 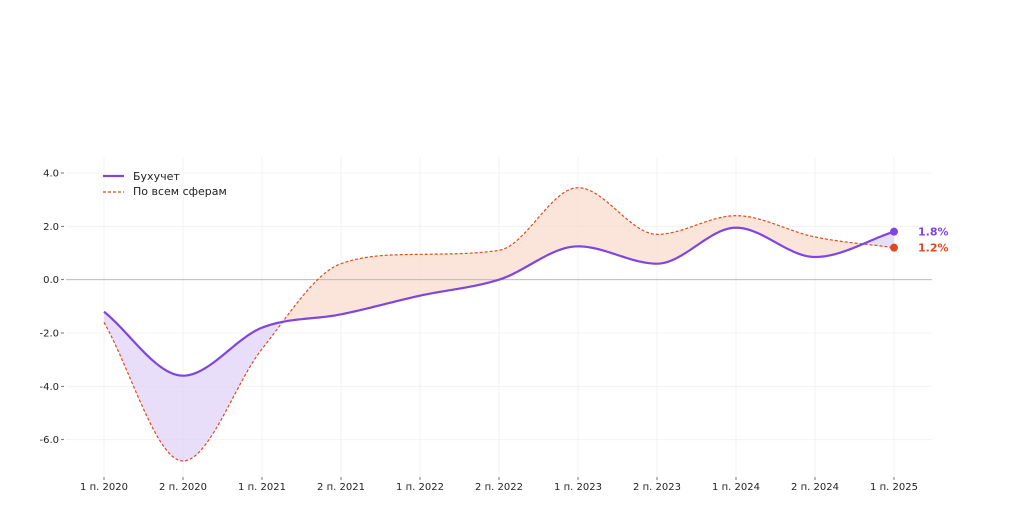 I want to click on legend-label-bukhuchet: Бухучет, so click(x=156, y=176).